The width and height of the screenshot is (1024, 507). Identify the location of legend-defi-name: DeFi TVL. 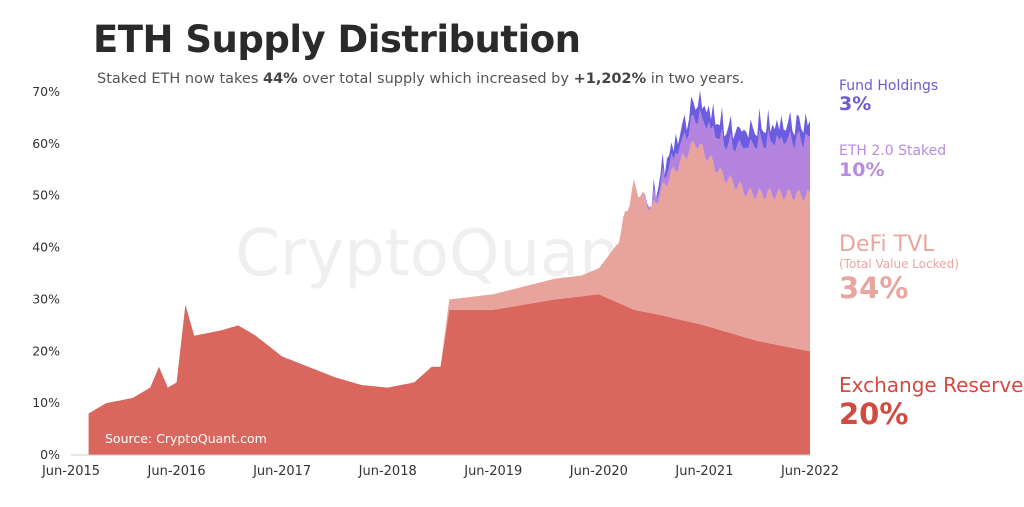
(887, 244).